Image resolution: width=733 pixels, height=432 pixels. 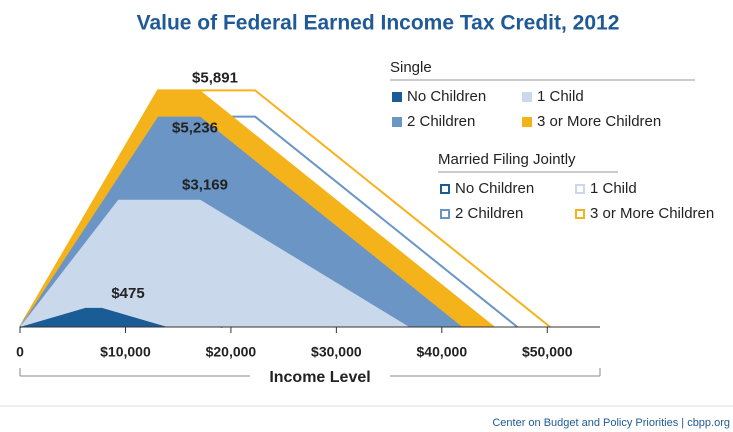 What do you see at coordinates (442, 352) in the screenshot?
I see `x-tick-label: $40,000` at bounding box center [442, 352].